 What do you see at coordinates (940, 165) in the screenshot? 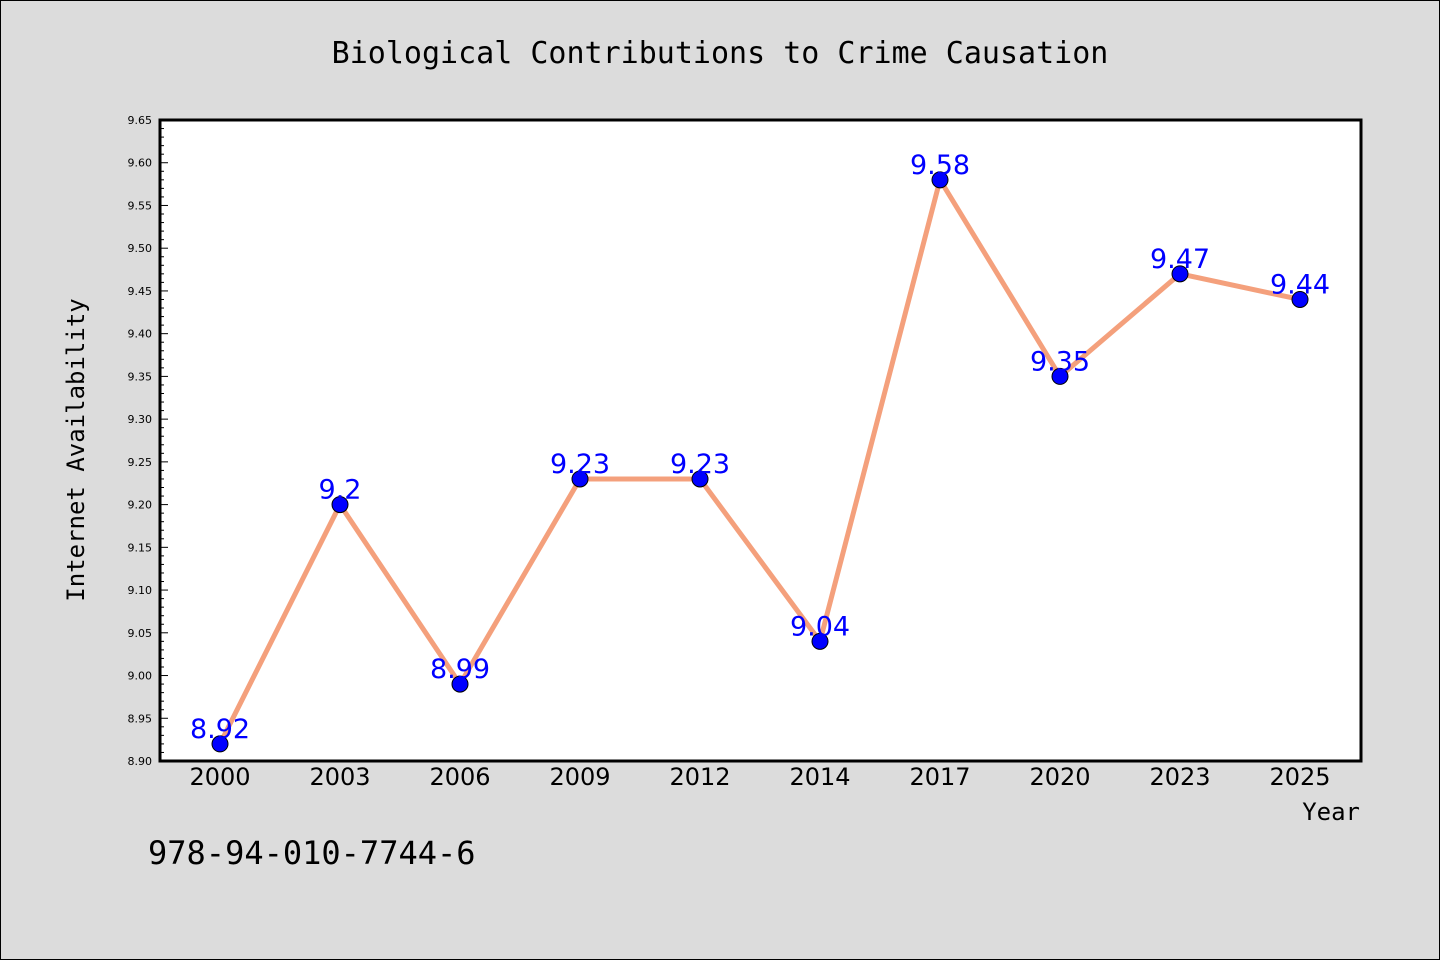
I see `data-label: 9.58` at bounding box center [940, 165].